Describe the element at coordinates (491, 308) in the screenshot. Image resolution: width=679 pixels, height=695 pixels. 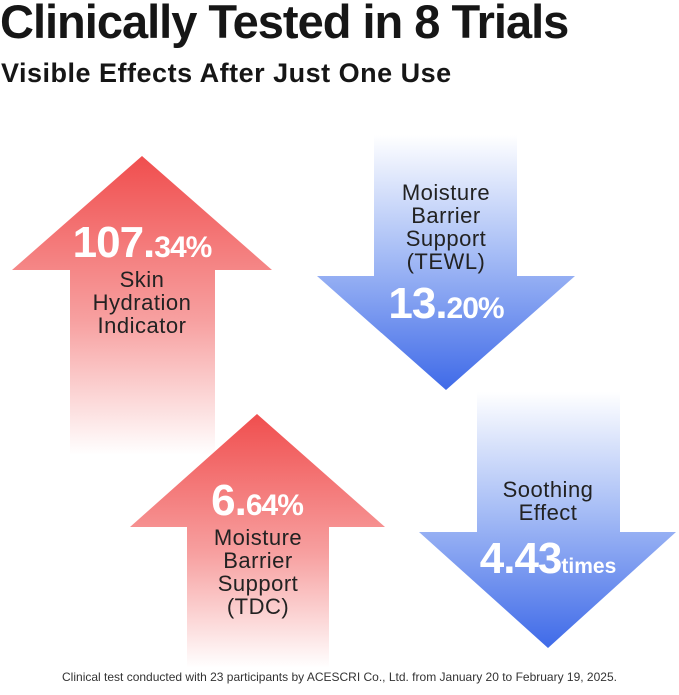
I see `tewl-unit: %` at that location.